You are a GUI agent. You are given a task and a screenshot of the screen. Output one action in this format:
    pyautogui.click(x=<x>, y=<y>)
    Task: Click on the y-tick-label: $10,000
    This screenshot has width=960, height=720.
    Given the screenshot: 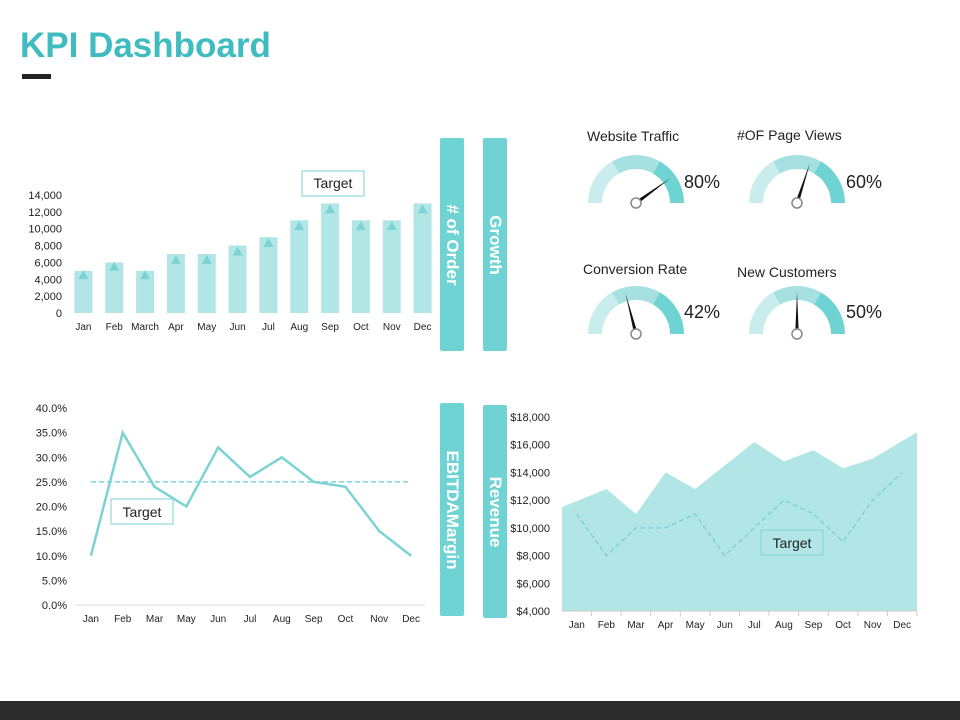 What is the action you would take?
    pyautogui.click(x=530, y=529)
    